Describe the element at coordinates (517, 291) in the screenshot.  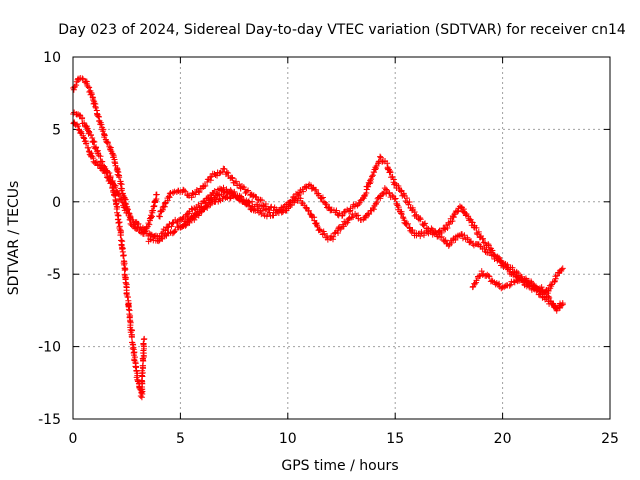
I see `series-track-g` at that location.